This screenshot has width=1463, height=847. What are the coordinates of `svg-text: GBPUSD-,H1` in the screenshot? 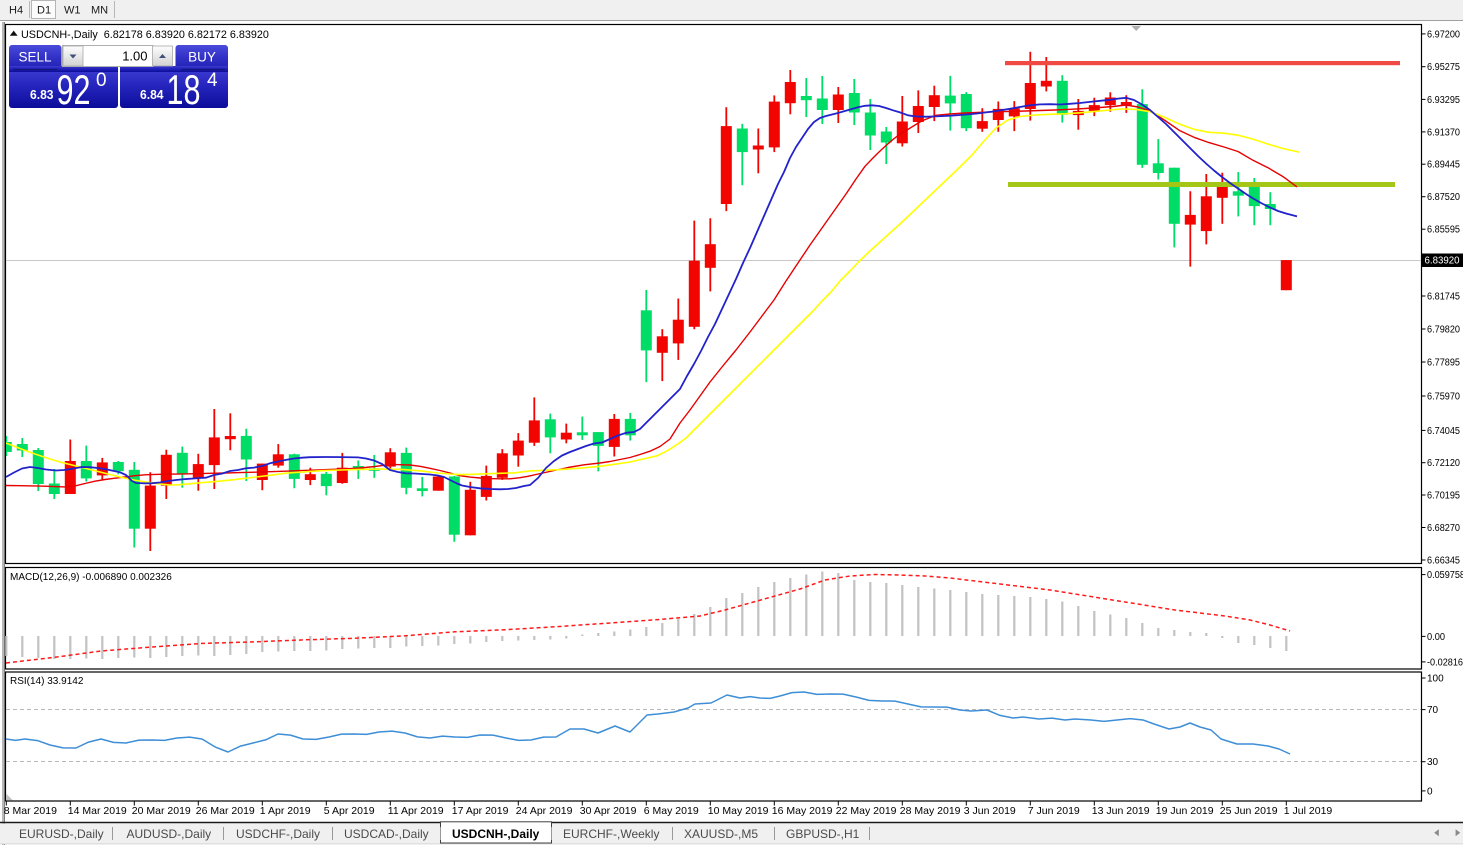 It's located at (823, 834).